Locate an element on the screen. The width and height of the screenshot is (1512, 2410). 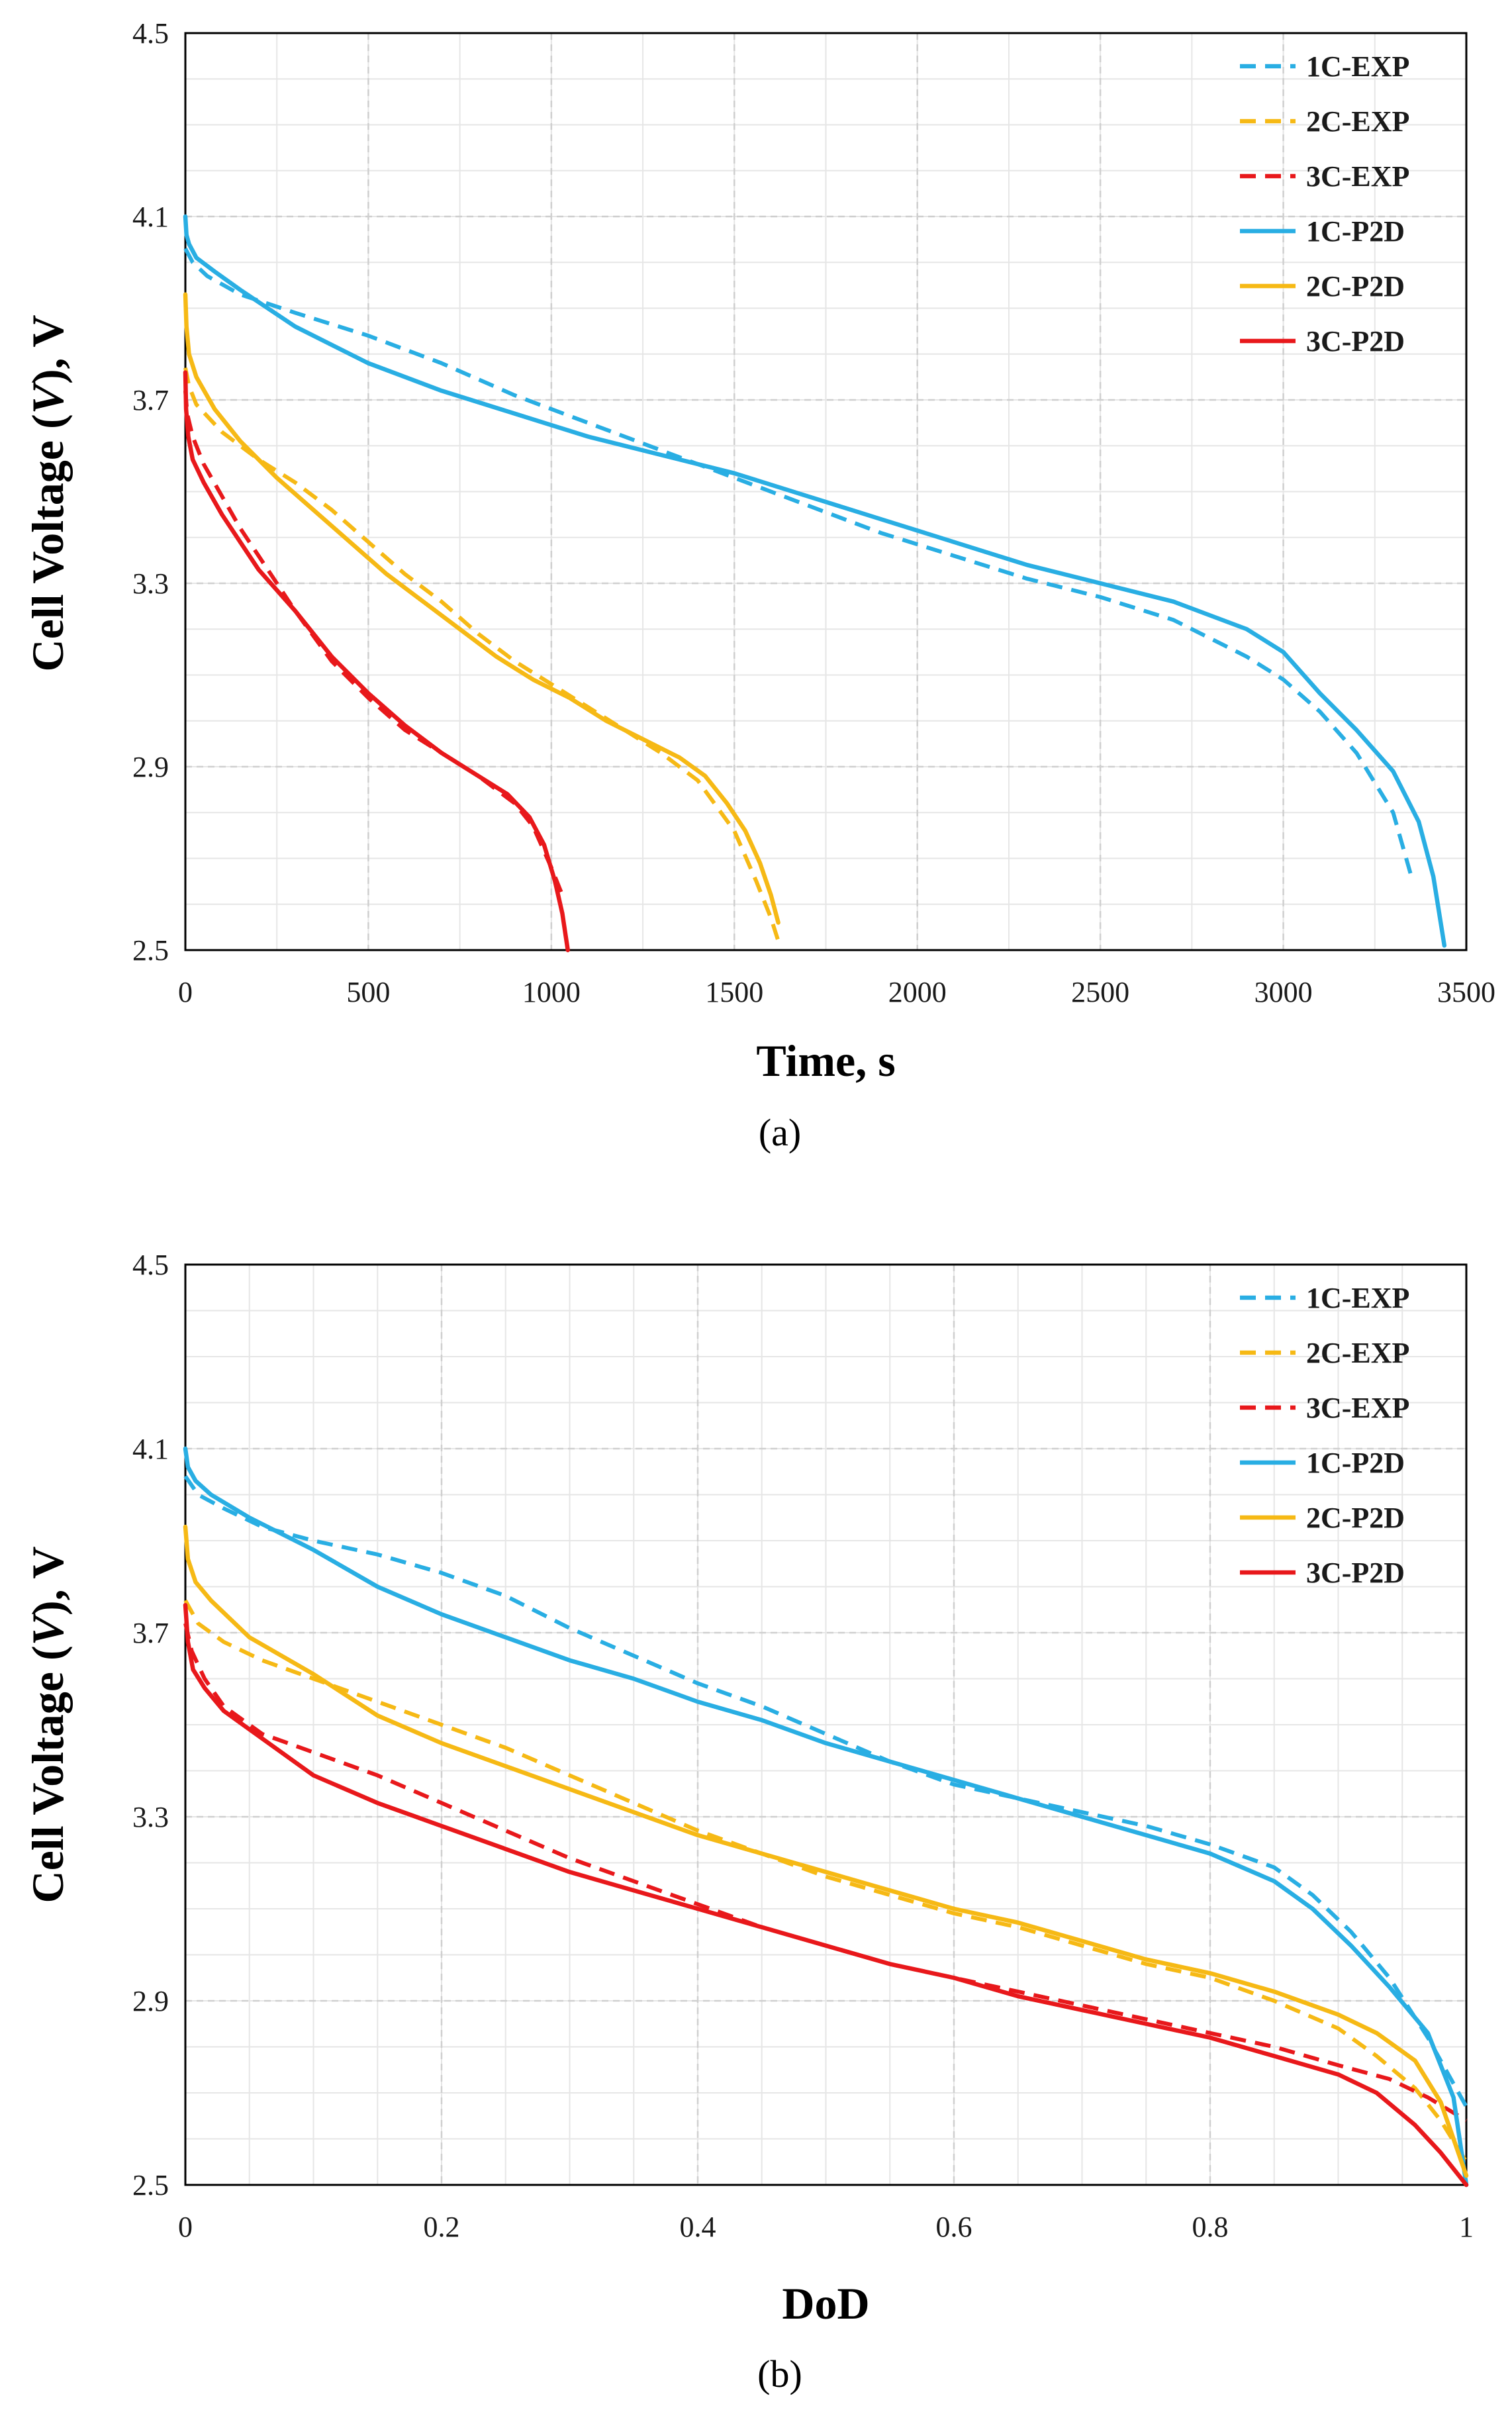
x-tick-label: 1 is located at coordinates (1467, 2227).